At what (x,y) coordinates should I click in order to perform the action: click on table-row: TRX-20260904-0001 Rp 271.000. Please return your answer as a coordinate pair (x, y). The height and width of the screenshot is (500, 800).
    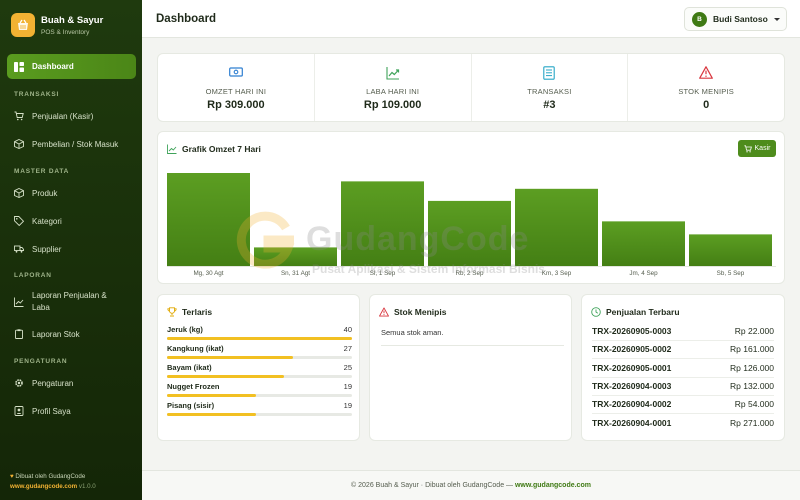
    Looking at the image, I should click on (683, 425).